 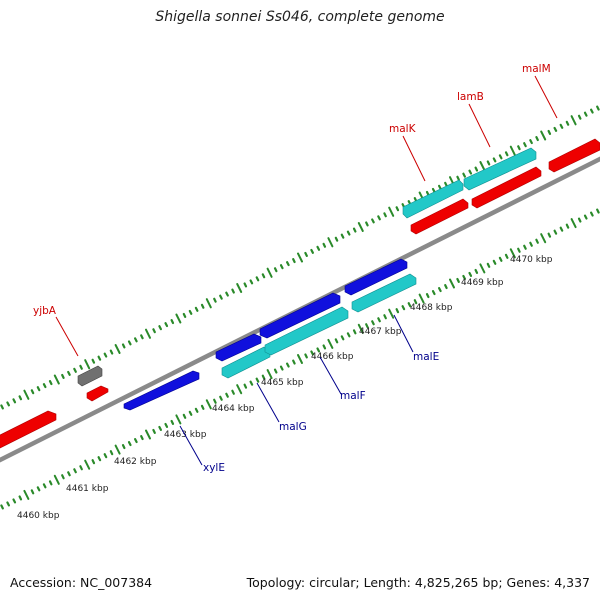 What do you see at coordinates (293, 427) in the screenshot?
I see `gene-label-malG: malG` at bounding box center [293, 427].